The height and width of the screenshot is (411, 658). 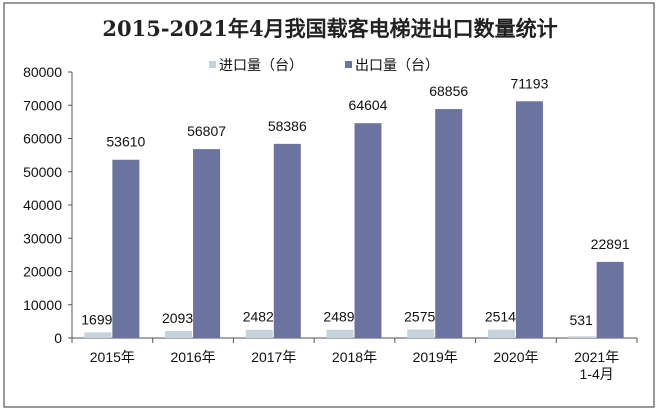 What do you see at coordinates (42, 305) in the screenshot?
I see `y-tick-label: 10000` at bounding box center [42, 305].